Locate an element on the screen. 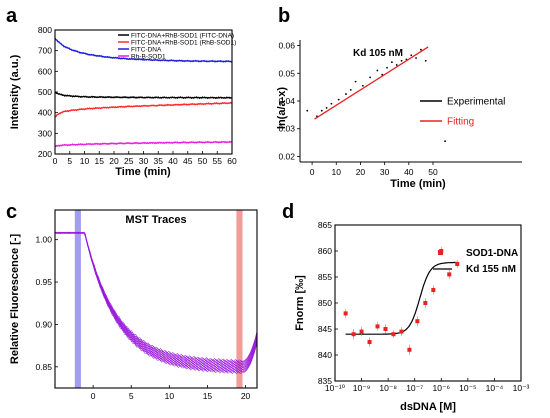 Image resolution: width=550 pixels, height=418 pixels. x-tick-label-d-1: 10⁻⁹ is located at coordinates (362, 388).